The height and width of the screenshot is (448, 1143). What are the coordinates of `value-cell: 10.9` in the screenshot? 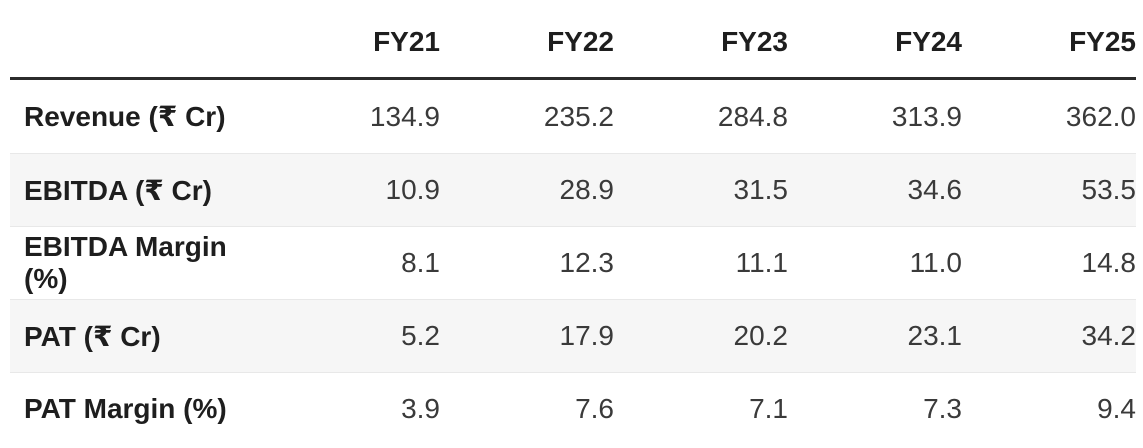 It's located at (413, 189).